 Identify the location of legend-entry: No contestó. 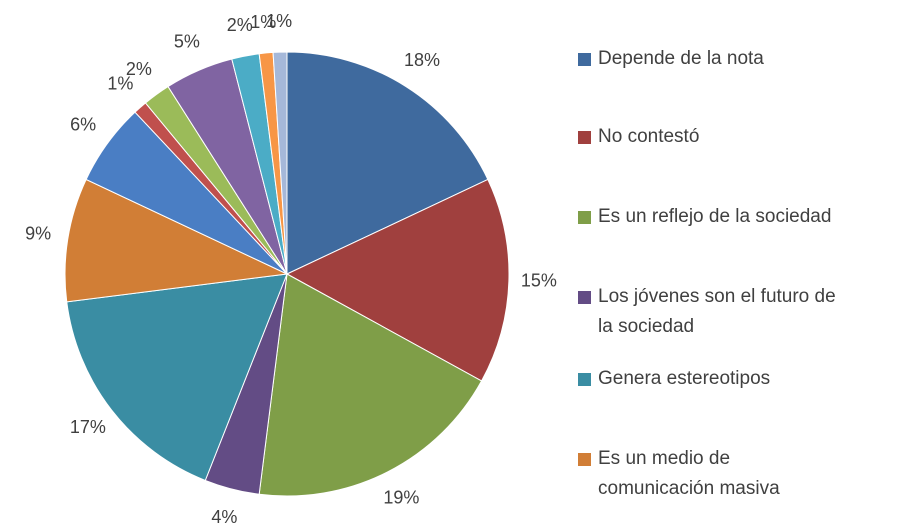
(728, 137).